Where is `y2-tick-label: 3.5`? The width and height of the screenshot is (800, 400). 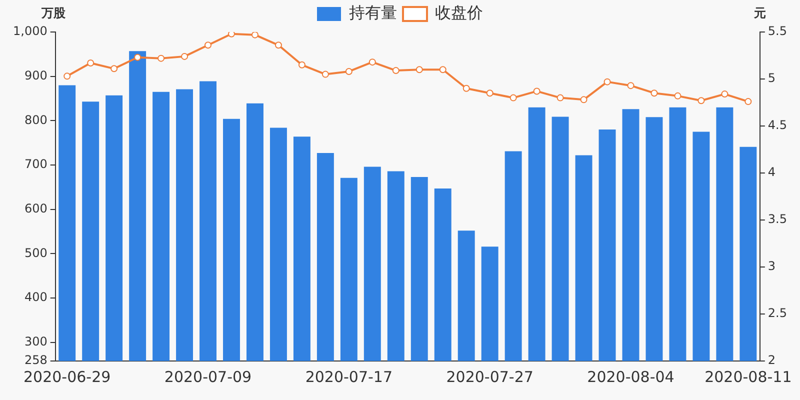
y2-tick-label: 3.5 is located at coordinates (778, 219).